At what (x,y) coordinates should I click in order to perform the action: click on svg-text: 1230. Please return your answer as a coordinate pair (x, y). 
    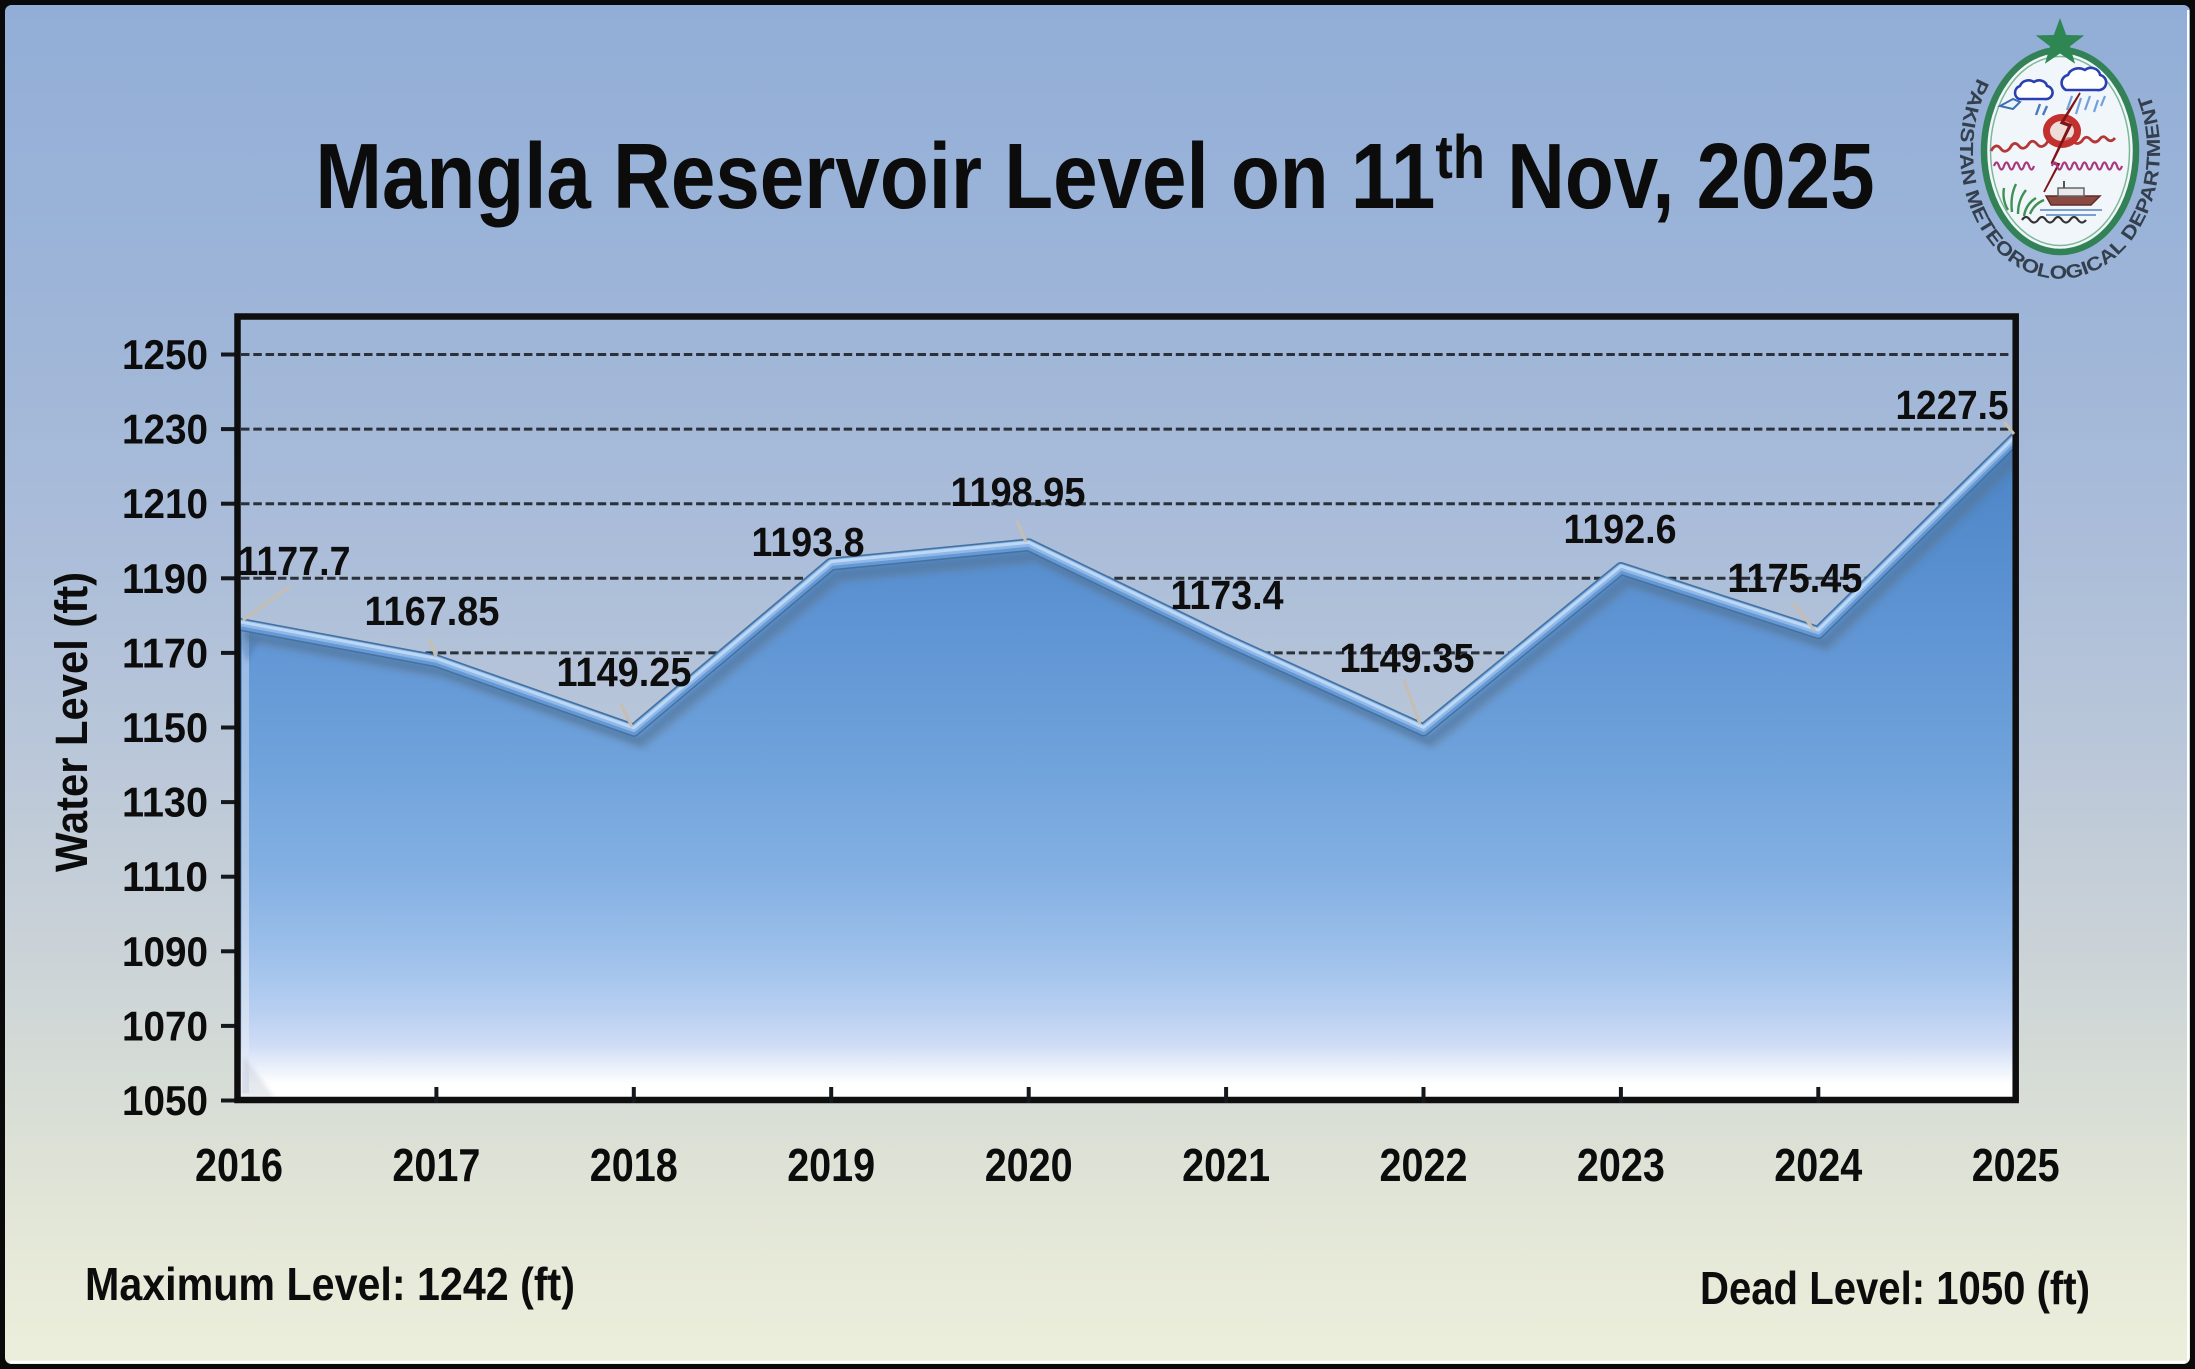
    Looking at the image, I should click on (165, 429).